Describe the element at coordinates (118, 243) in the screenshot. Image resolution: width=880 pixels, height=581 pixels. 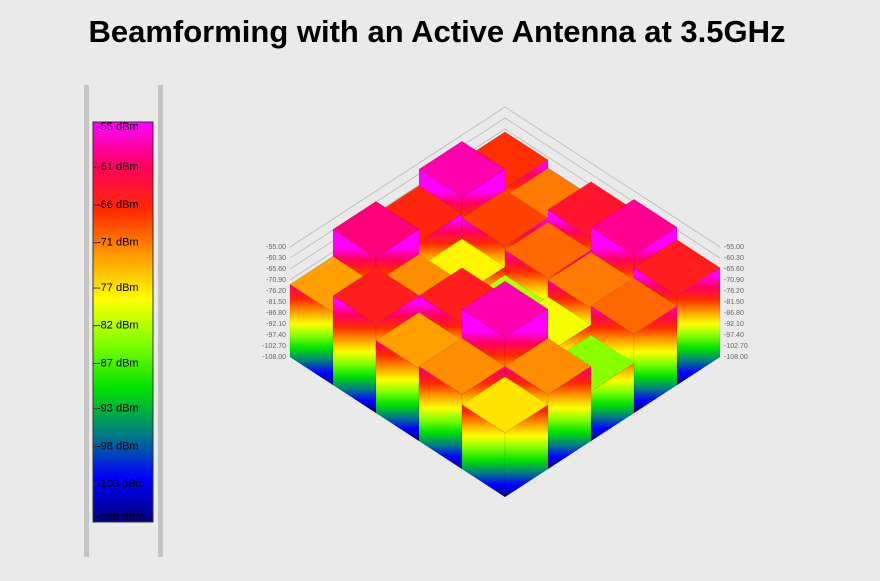
I see `colorbar-label: -71 dBm` at that location.